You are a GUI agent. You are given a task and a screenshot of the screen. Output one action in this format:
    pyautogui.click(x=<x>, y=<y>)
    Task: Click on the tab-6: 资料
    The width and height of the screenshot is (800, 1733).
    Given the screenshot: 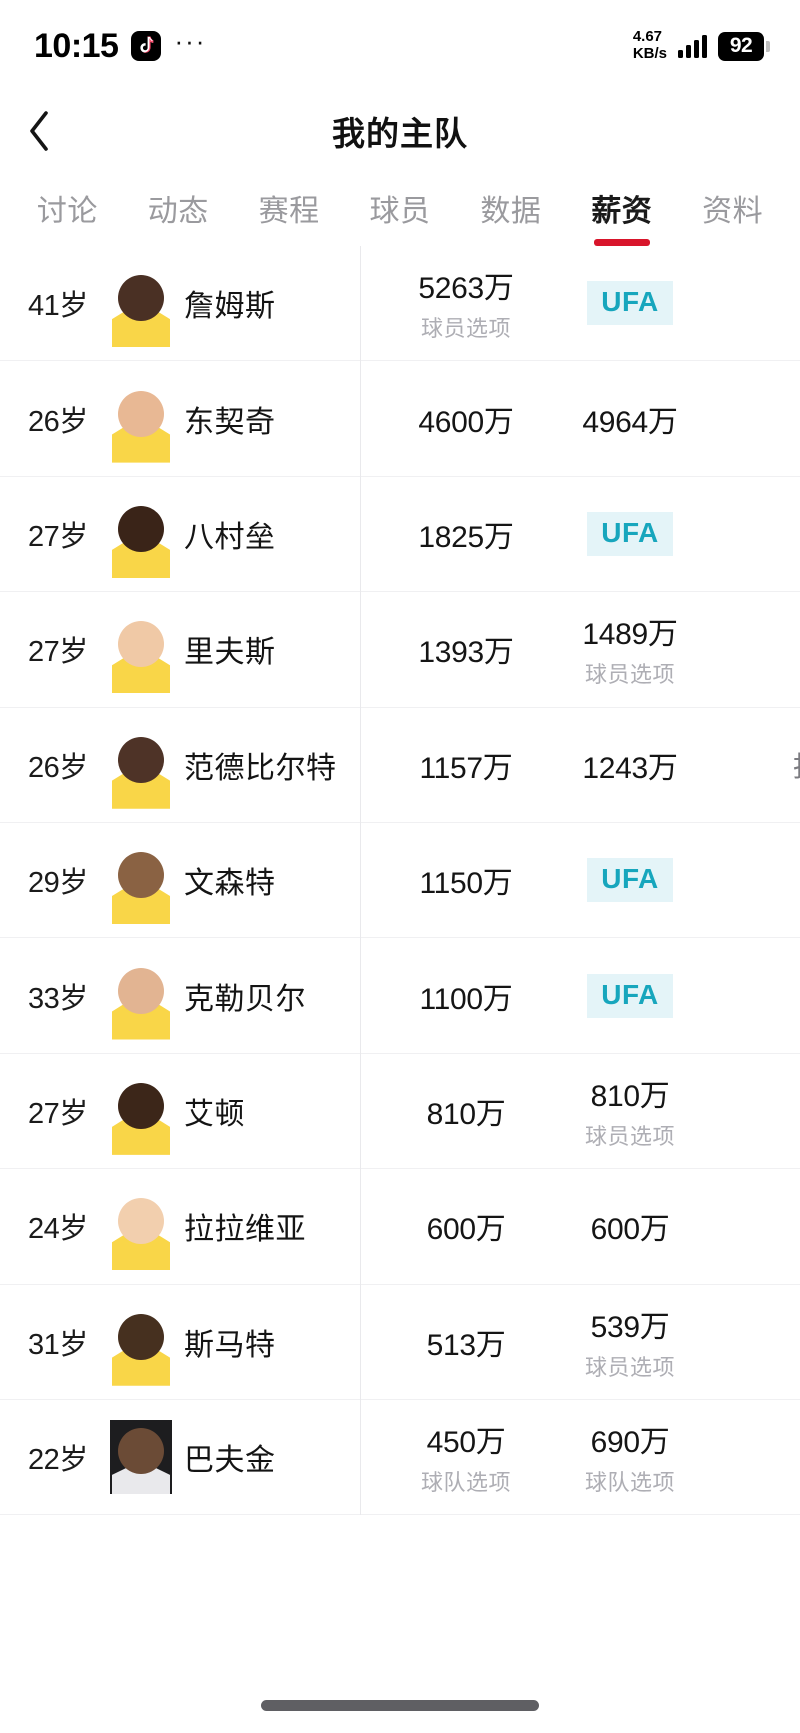 What is the action you would take?
    pyautogui.click(x=732, y=216)
    